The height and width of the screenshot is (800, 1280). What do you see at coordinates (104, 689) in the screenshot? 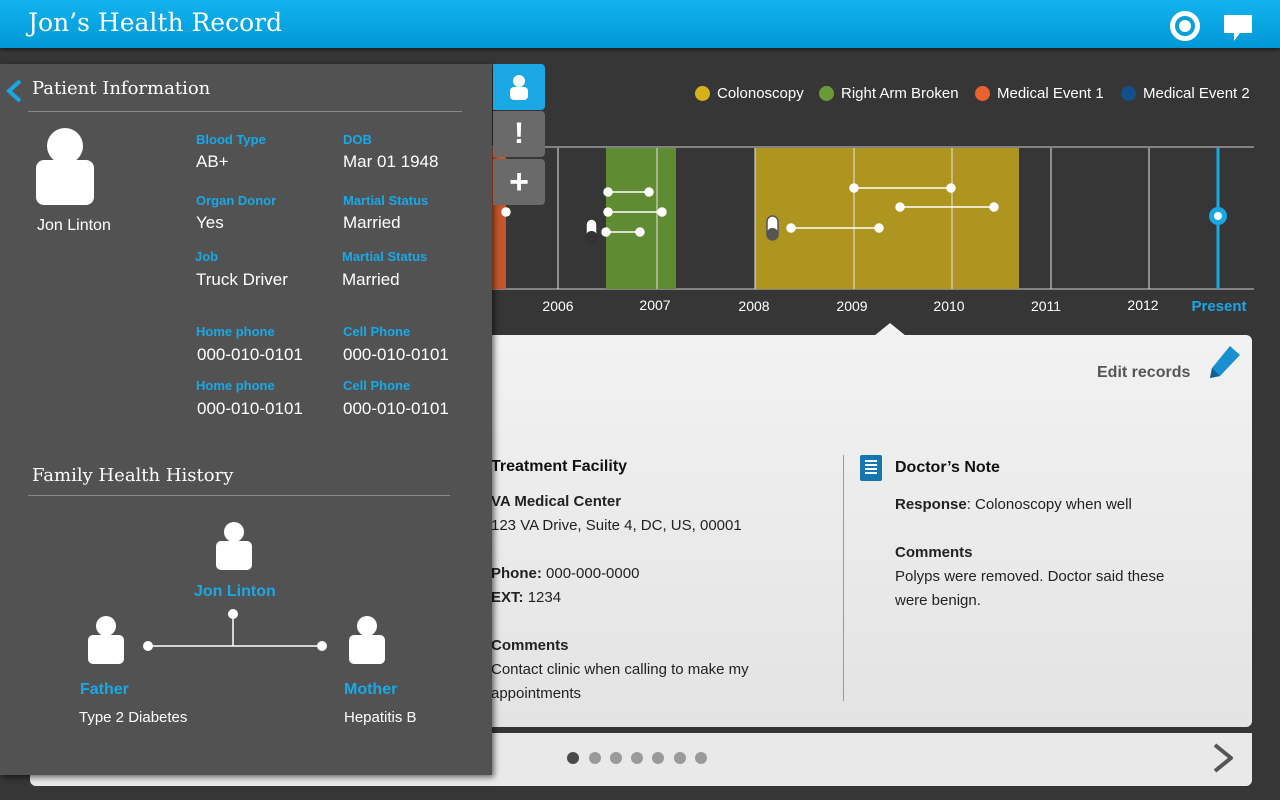
I see `family-father-label: Father` at bounding box center [104, 689].